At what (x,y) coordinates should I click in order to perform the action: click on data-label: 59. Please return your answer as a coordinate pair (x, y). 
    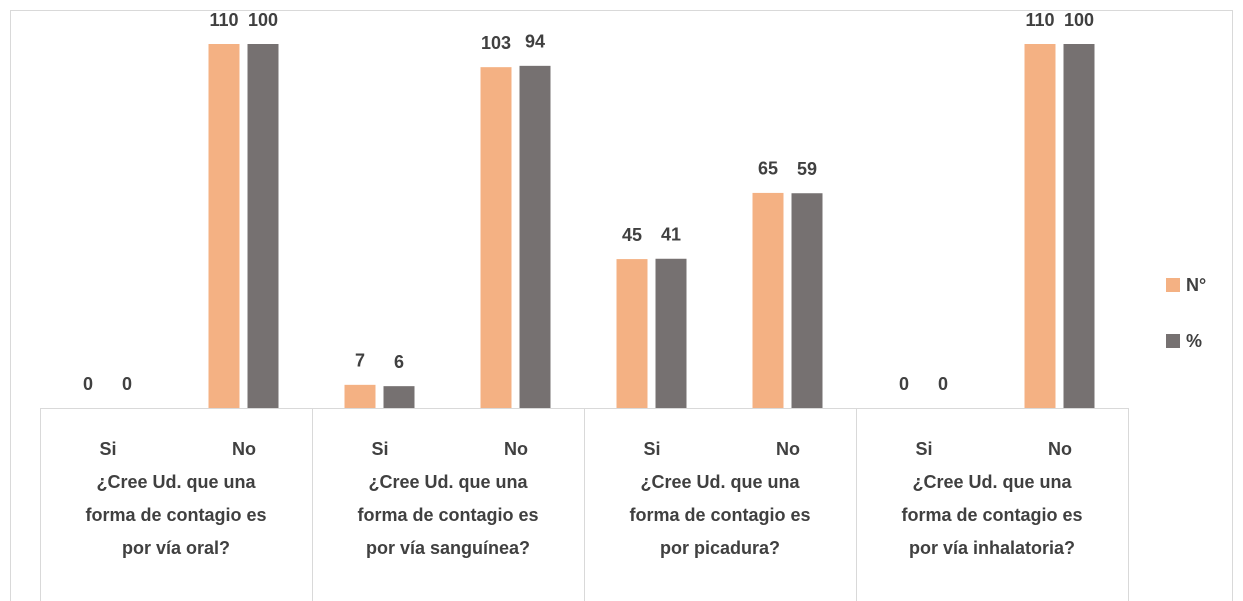
    Looking at the image, I should click on (807, 169).